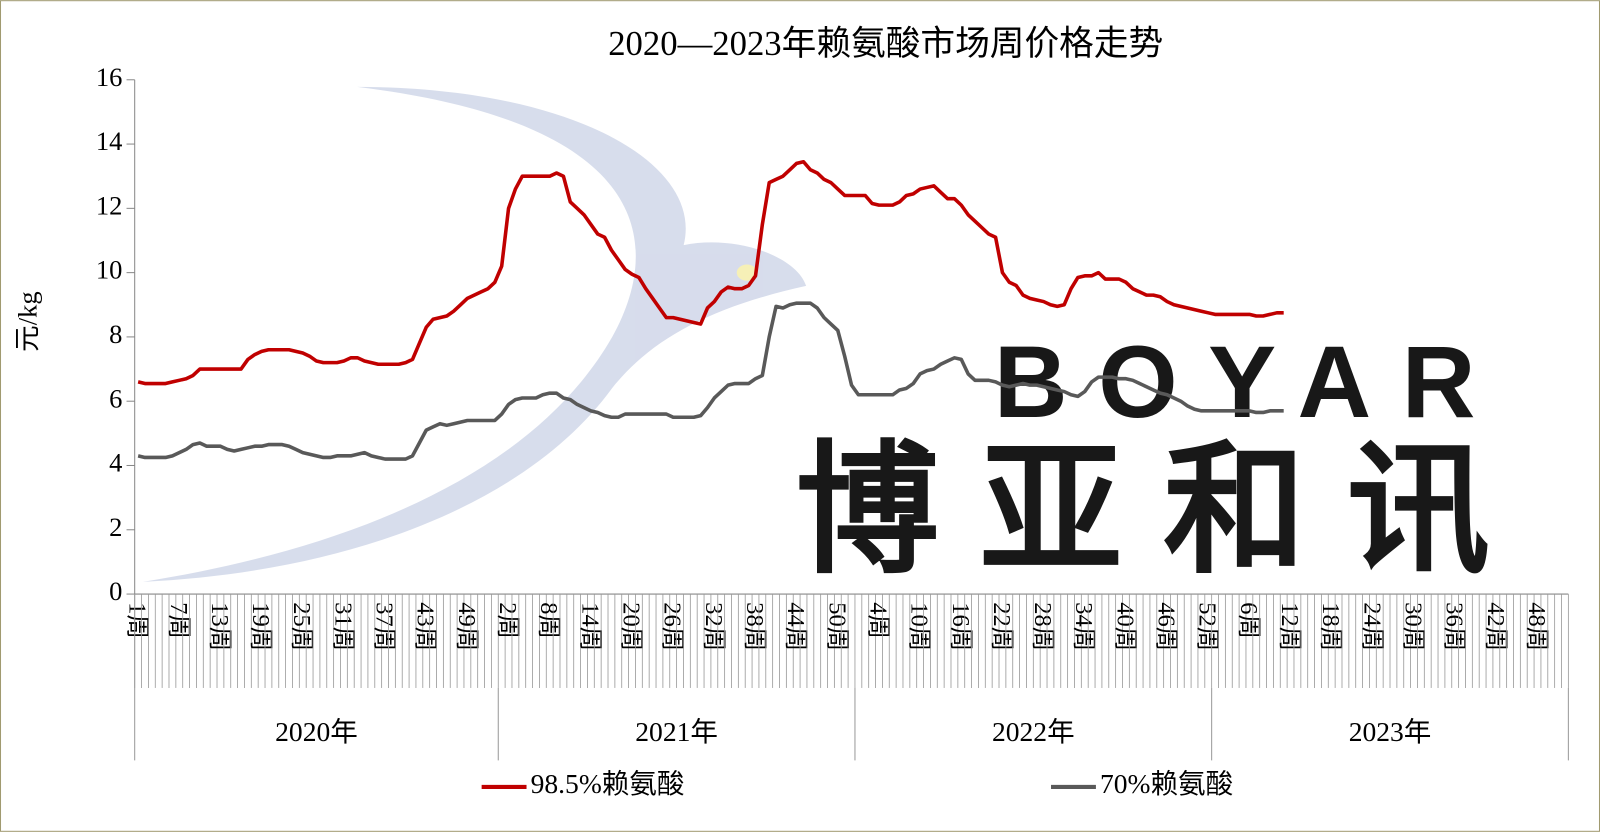 The height and width of the screenshot is (832, 1600). What do you see at coordinates (885, 43) in the screenshot?
I see `chart-title: 2020—2023年赖氨酸市场周价格走势` at bounding box center [885, 43].